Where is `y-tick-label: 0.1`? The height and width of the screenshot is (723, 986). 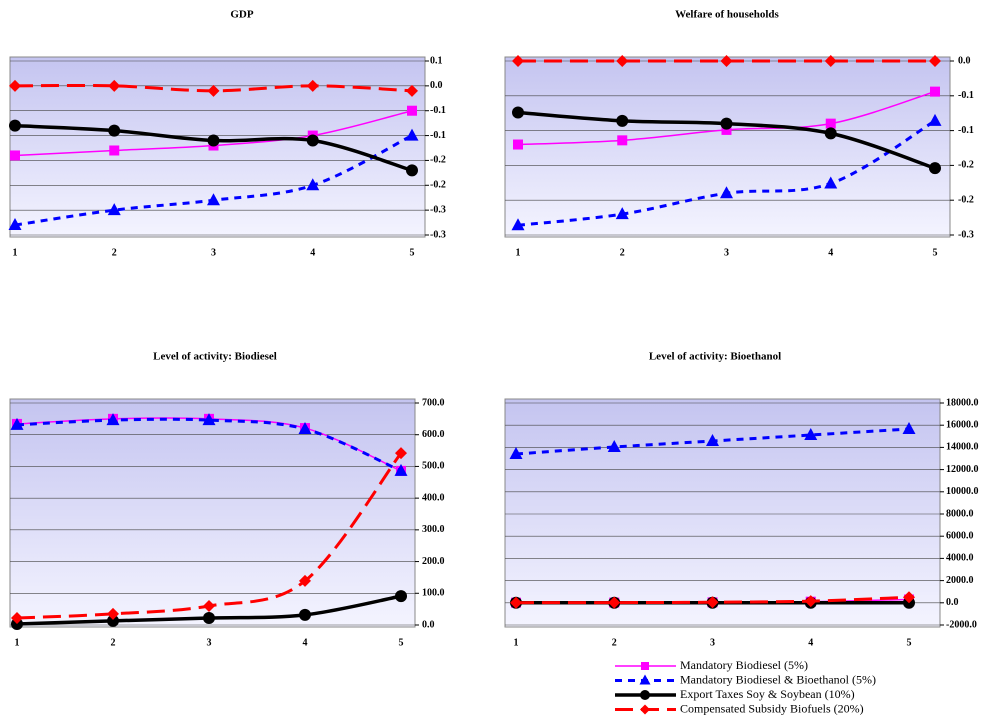 y-tick-label: 0.1 is located at coordinates (436, 60).